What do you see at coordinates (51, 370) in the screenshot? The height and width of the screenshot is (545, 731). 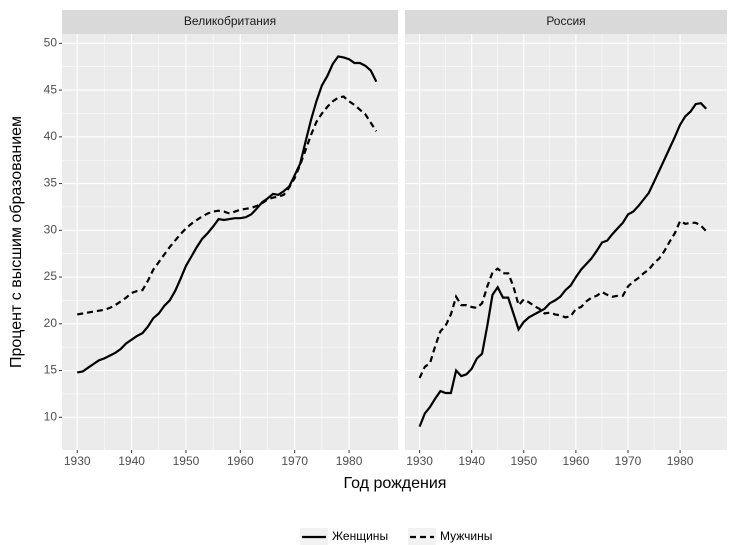 I see `y-tick-label: 15` at bounding box center [51, 370].